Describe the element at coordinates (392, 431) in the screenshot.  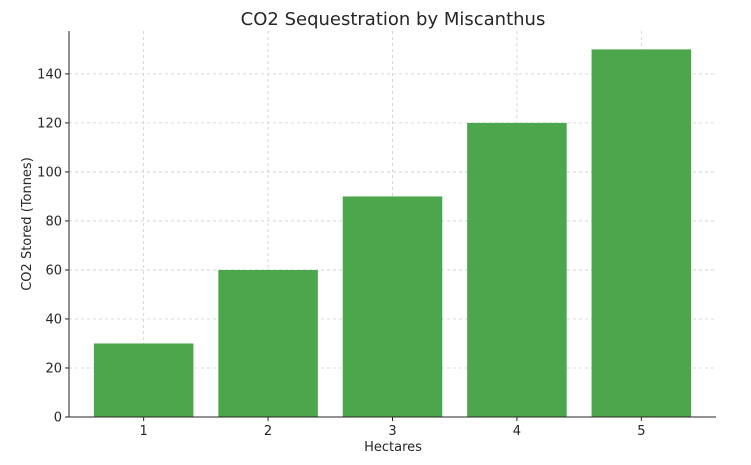
I see `x-tick-label: 3` at that location.